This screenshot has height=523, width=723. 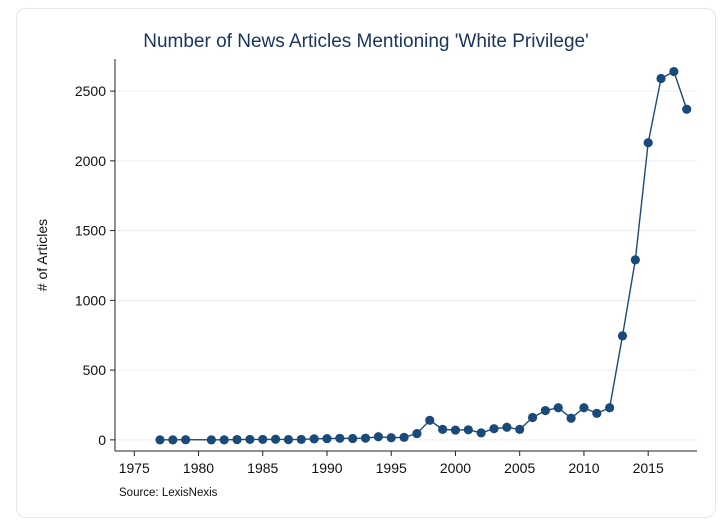 What do you see at coordinates (90, 161) in the screenshot?
I see `y-tick-label: 2000` at bounding box center [90, 161].